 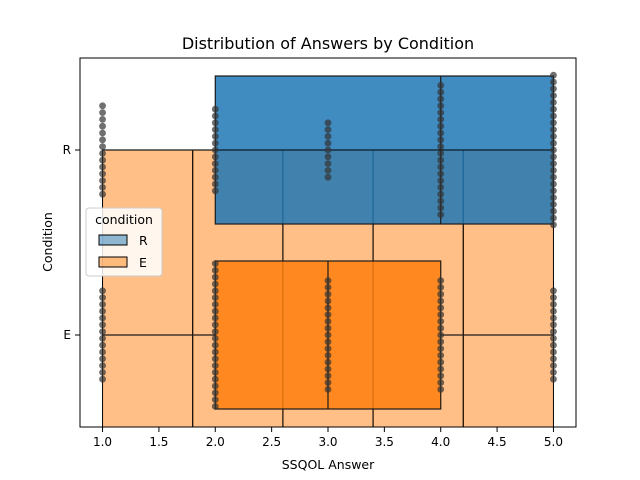 I want to click on legend-swatch-R, so click(x=113, y=240).